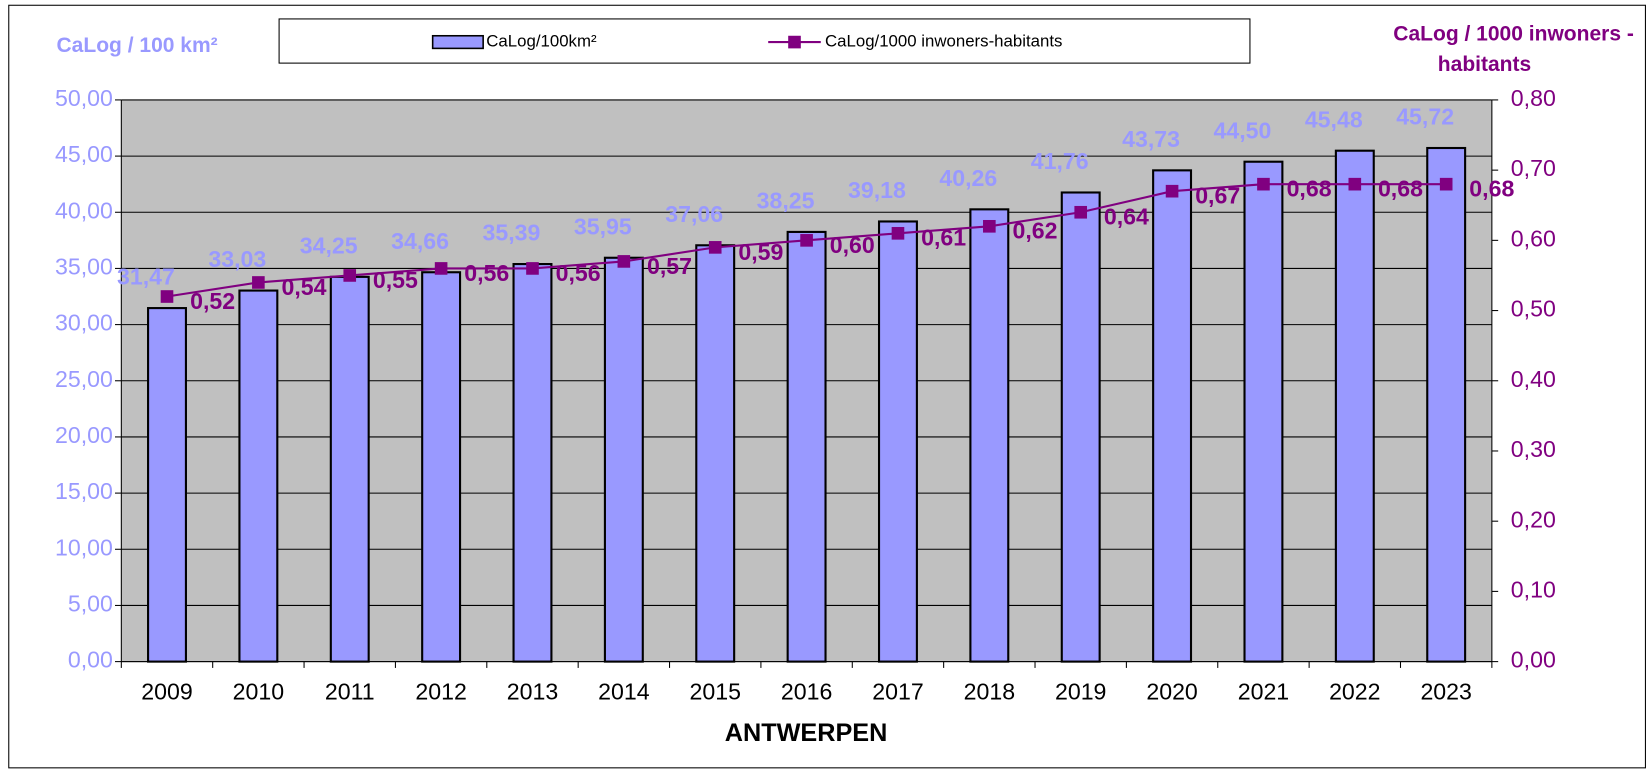 The width and height of the screenshot is (1650, 776). What do you see at coordinates (84, 323) in the screenshot?
I see `y-tick-label: 30,00` at bounding box center [84, 323].